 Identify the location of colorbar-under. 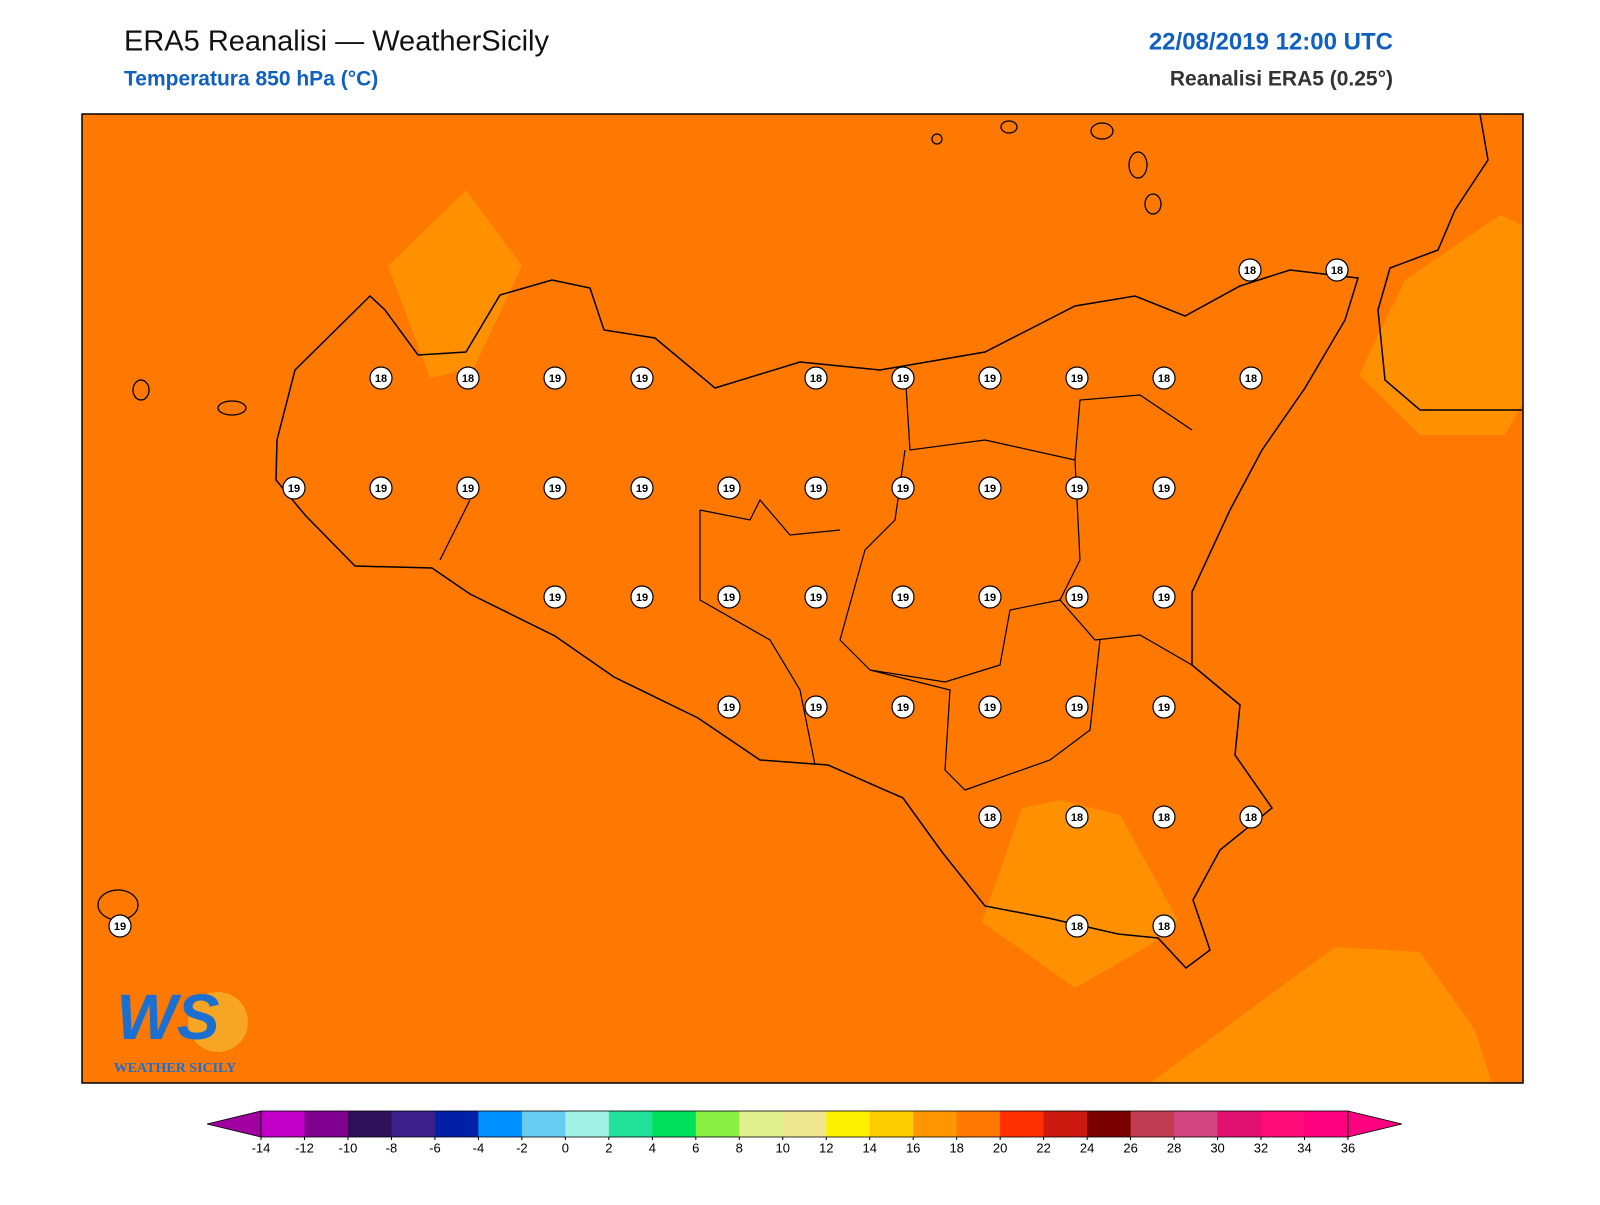
(234, 1124).